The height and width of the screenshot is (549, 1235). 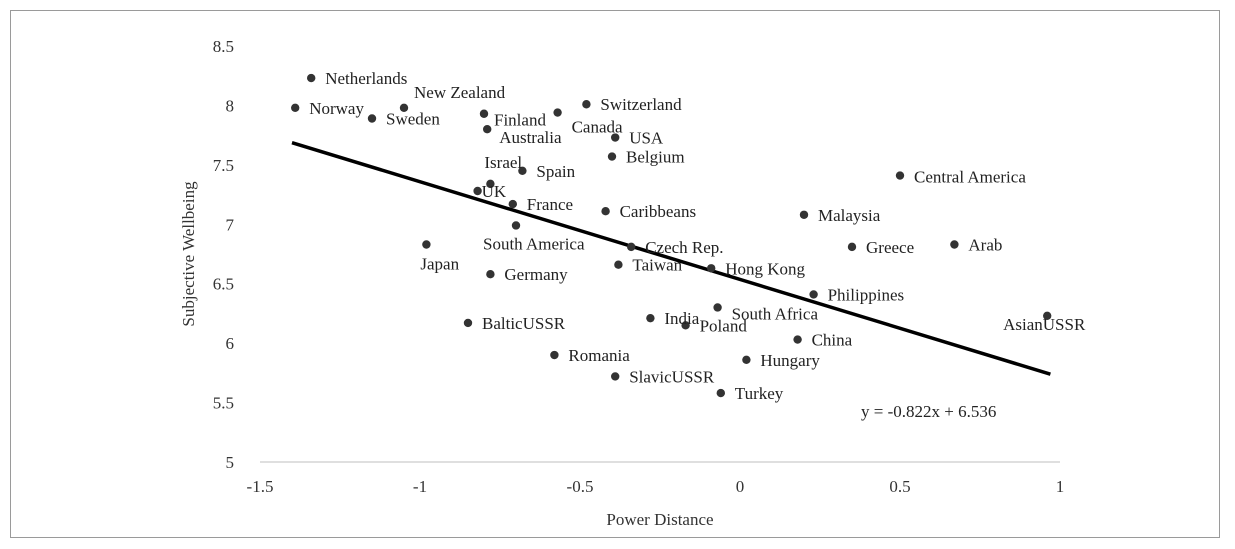 I want to click on point-label: SlavicUSSR, so click(x=672, y=376).